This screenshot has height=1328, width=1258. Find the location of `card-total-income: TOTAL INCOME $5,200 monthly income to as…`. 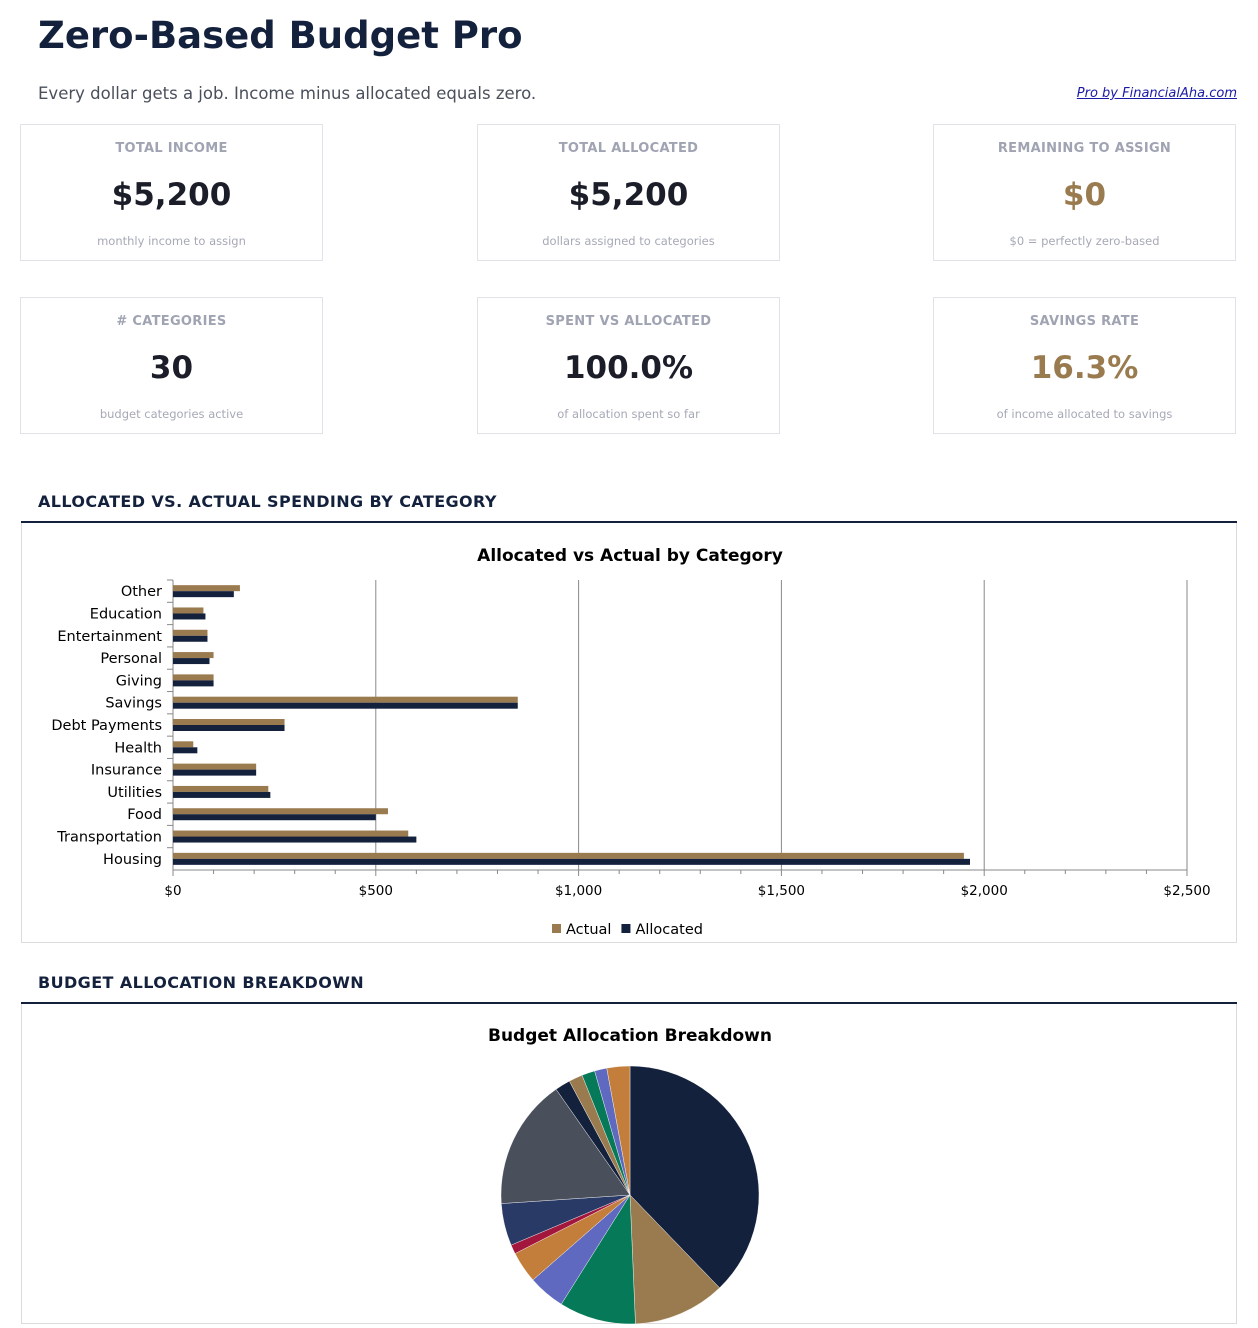

card-total-income: TOTAL INCOME $5,200 monthly income to as… is located at coordinates (171, 192).